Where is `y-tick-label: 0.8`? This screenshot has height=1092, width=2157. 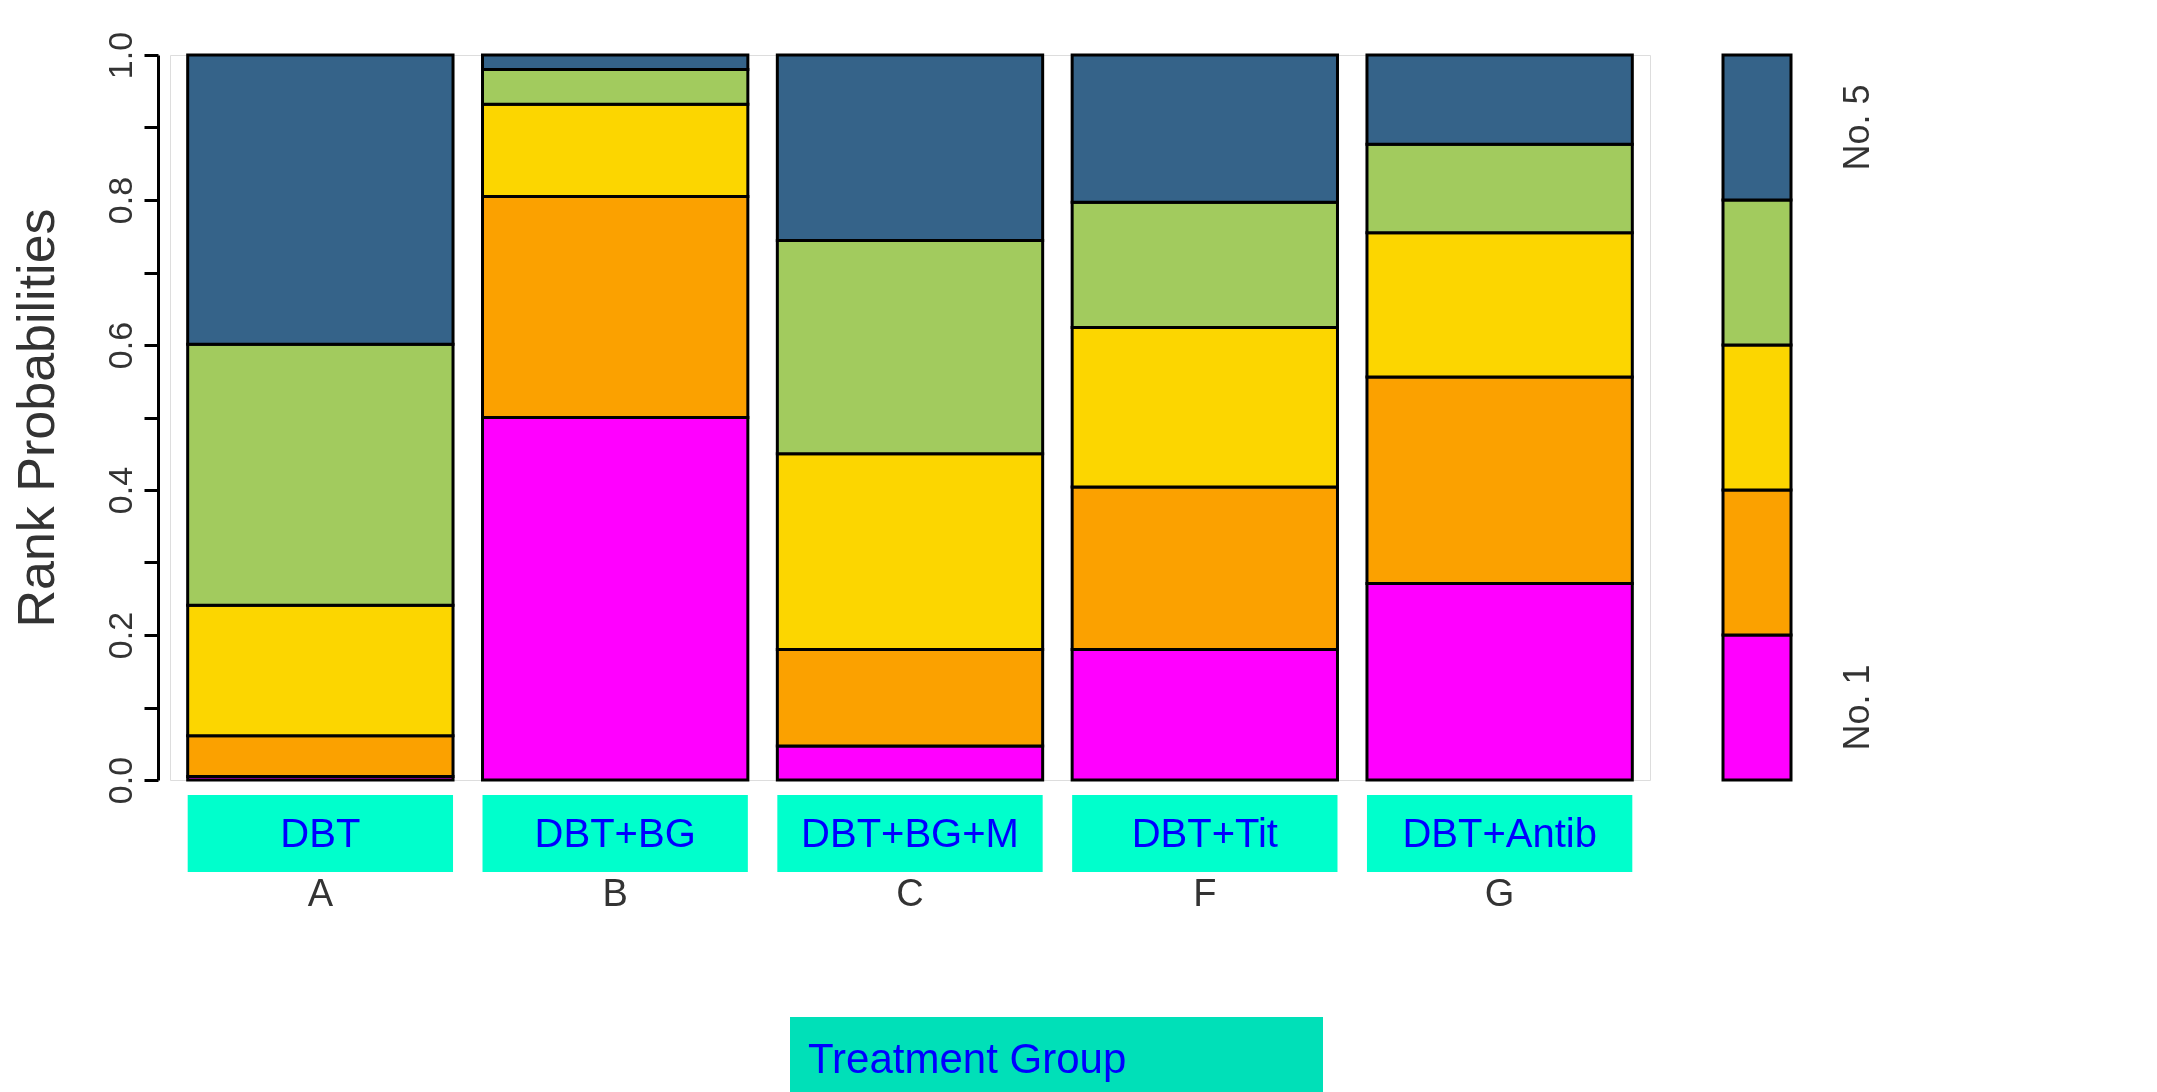 y-tick-label: 0.8 is located at coordinates (119, 200).